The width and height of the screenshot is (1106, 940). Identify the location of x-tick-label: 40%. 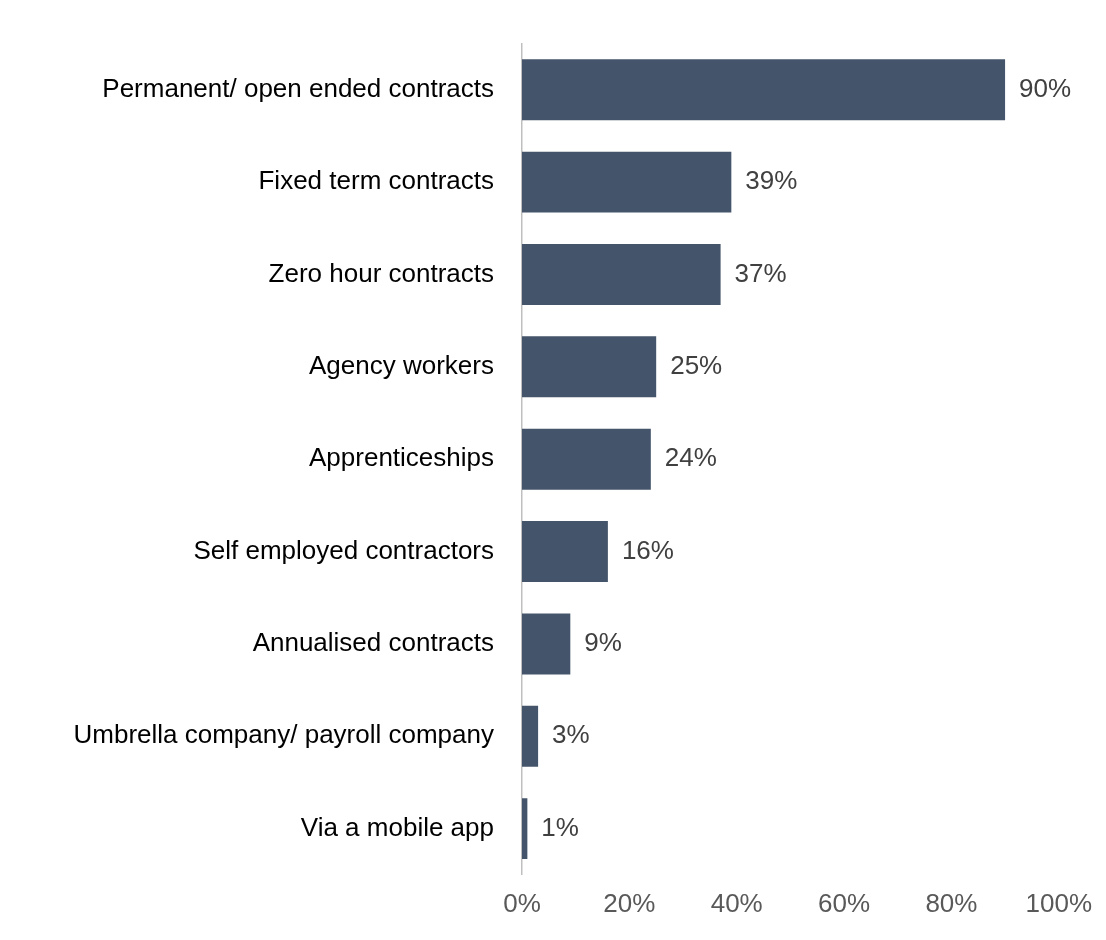
(736, 902).